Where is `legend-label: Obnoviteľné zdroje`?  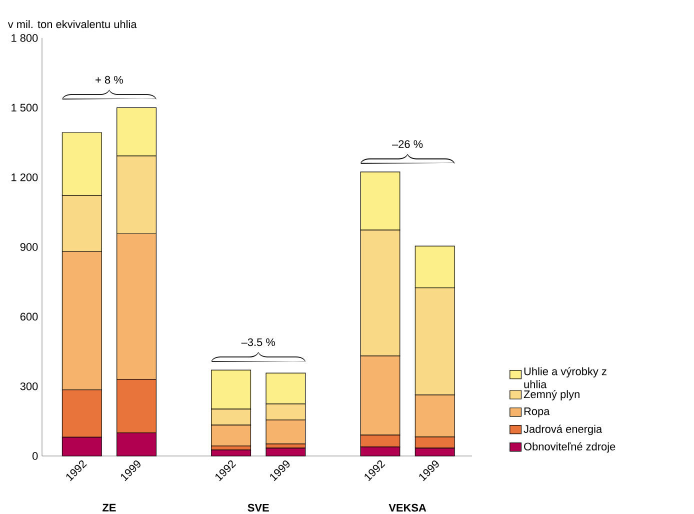
legend-label: Obnoviteľné zdroje is located at coordinates (570, 447).